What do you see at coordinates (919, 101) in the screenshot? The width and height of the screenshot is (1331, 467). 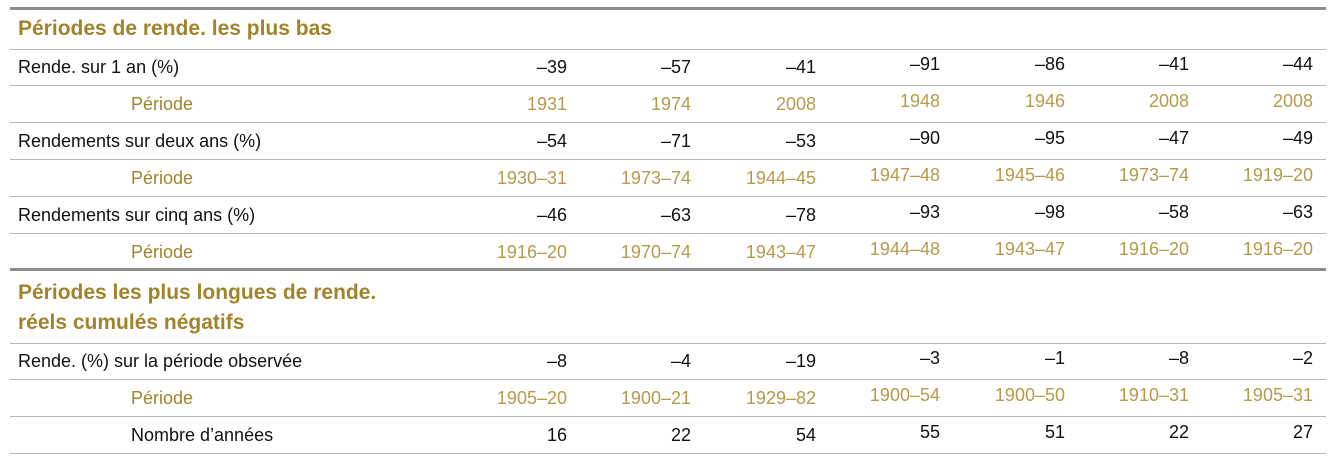 I see `table-cell: 1948` at bounding box center [919, 101].